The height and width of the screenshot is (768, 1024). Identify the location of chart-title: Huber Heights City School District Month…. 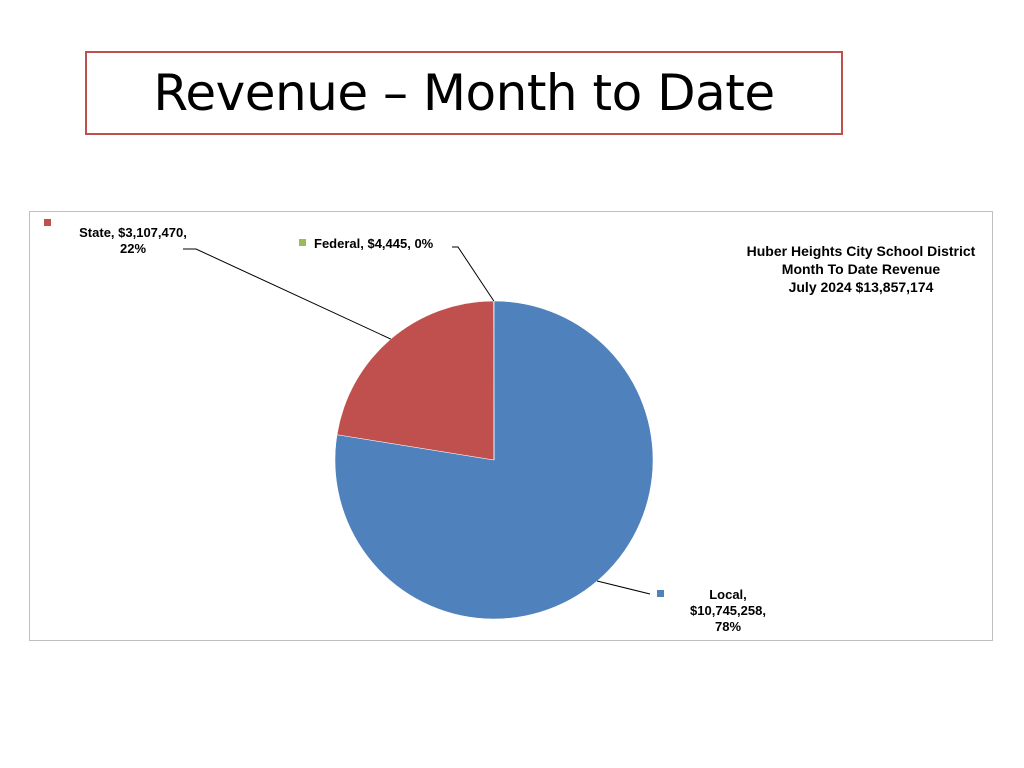
(861, 269).